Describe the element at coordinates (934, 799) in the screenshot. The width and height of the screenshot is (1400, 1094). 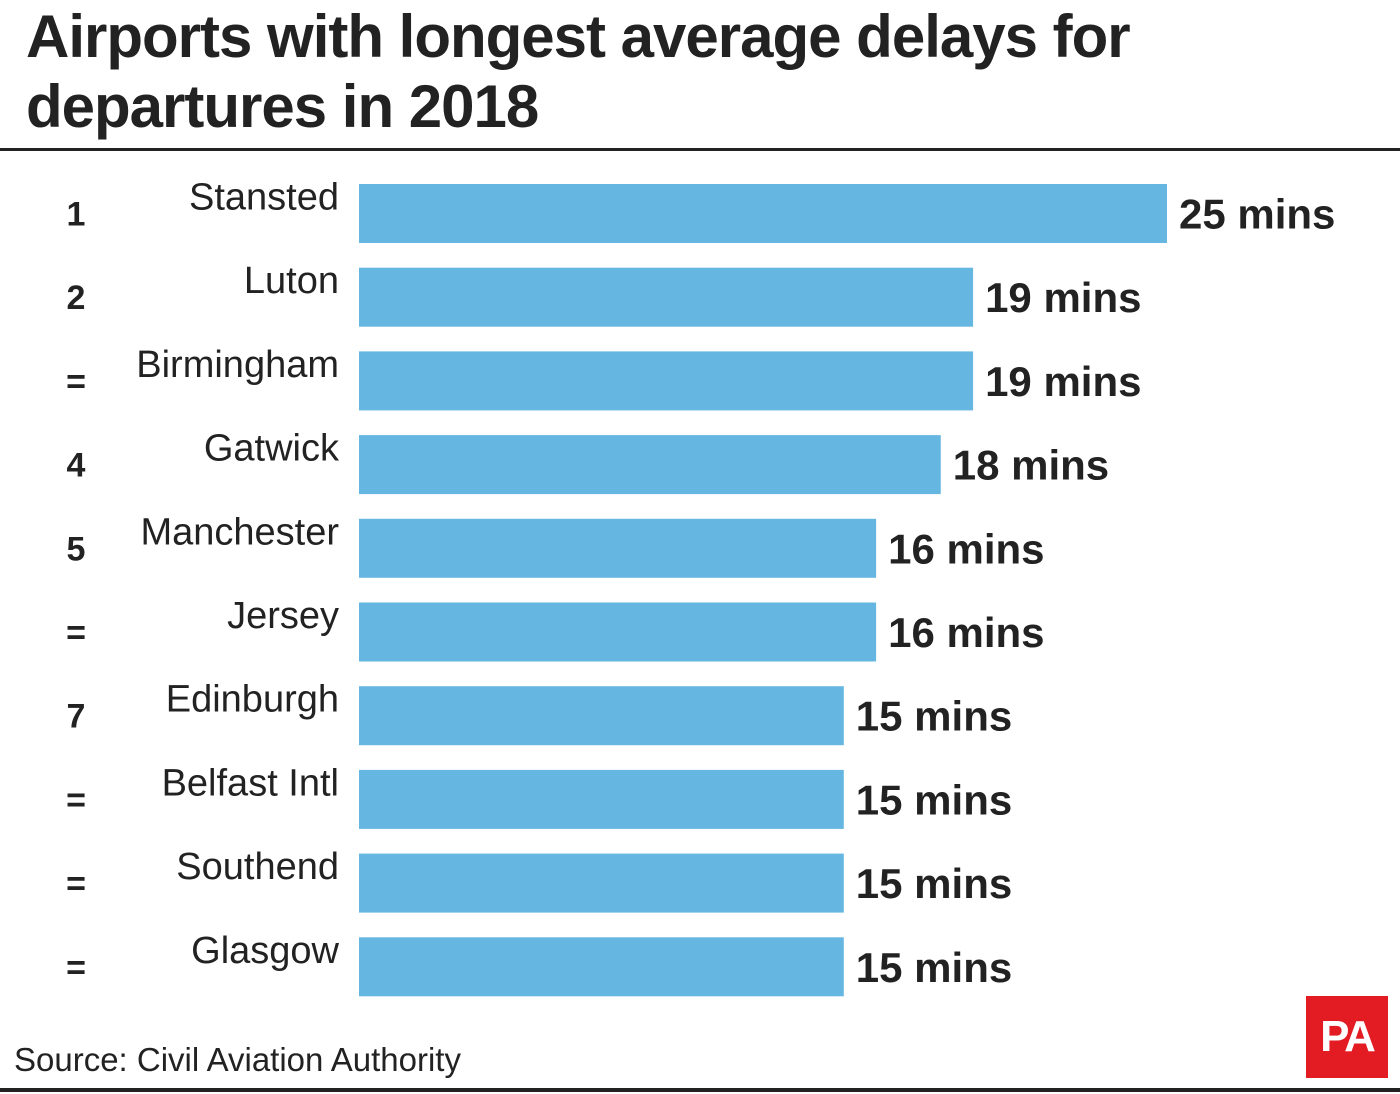
I see `value-label-belfast-intl: 15 mins` at that location.